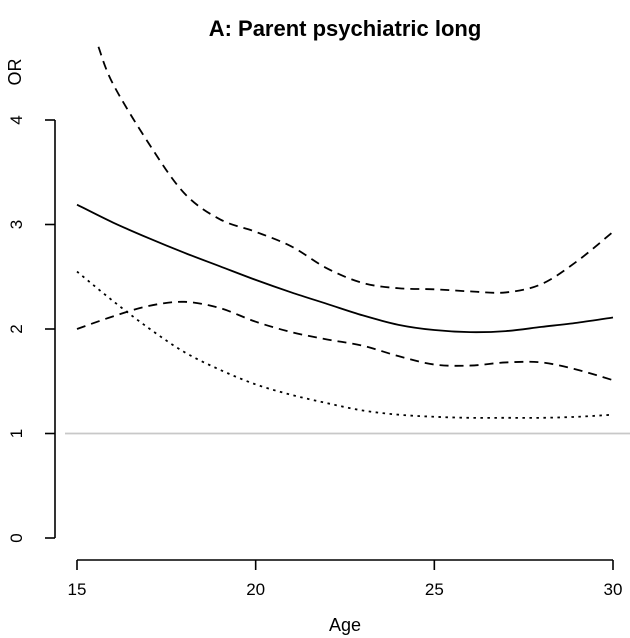  What do you see at coordinates (16, 537) in the screenshot?
I see `y-tick-label-0: 0` at bounding box center [16, 537].